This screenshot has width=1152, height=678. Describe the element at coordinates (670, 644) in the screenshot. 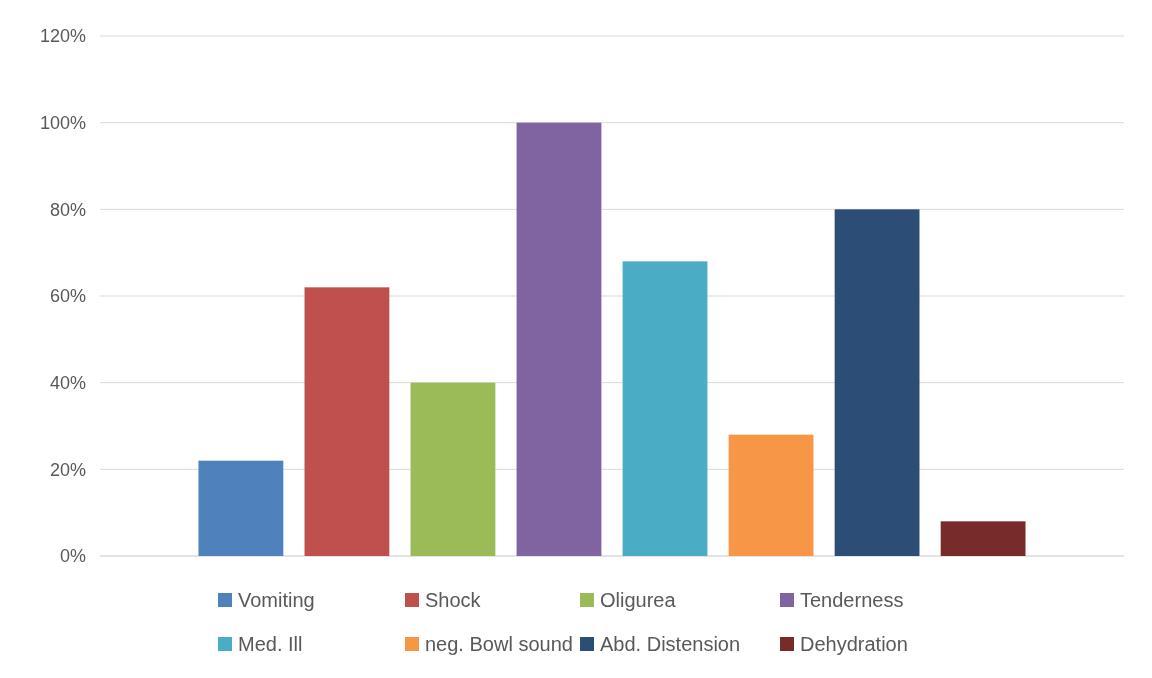

I see `legend-label: Abd. Distension` at that location.